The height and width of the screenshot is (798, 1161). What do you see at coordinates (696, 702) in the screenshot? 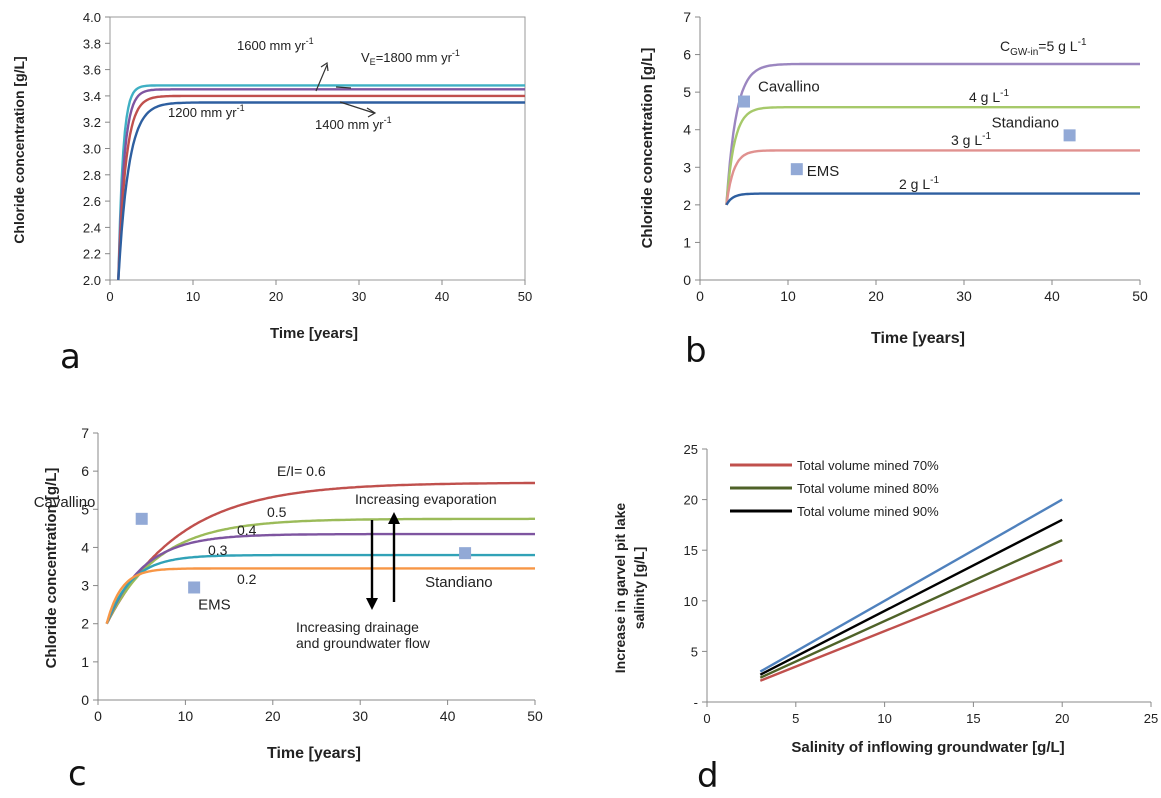
I see `y-tick-label: -` at bounding box center [696, 702].